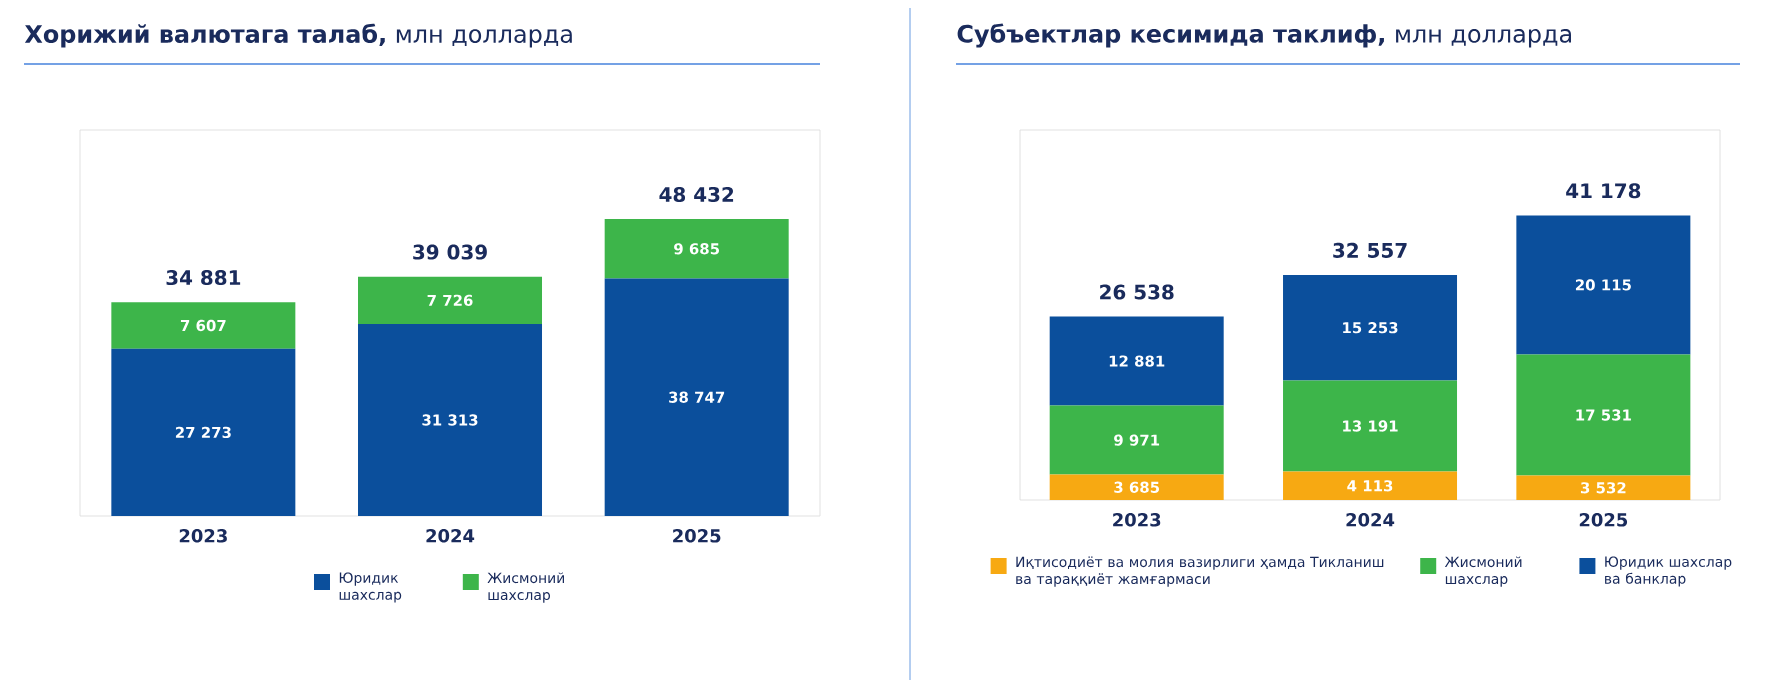 The width and height of the screenshot is (1782, 688). I want to click on total-label: 34 881, so click(203, 278).